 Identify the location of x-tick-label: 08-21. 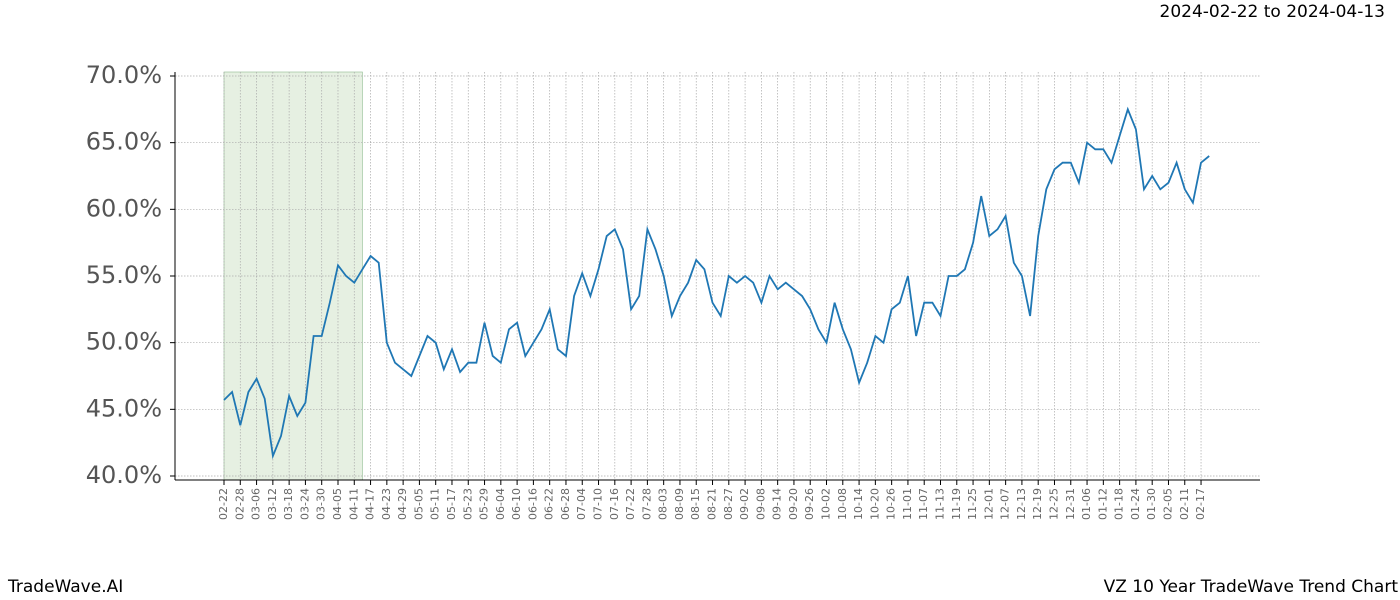
(712, 504).